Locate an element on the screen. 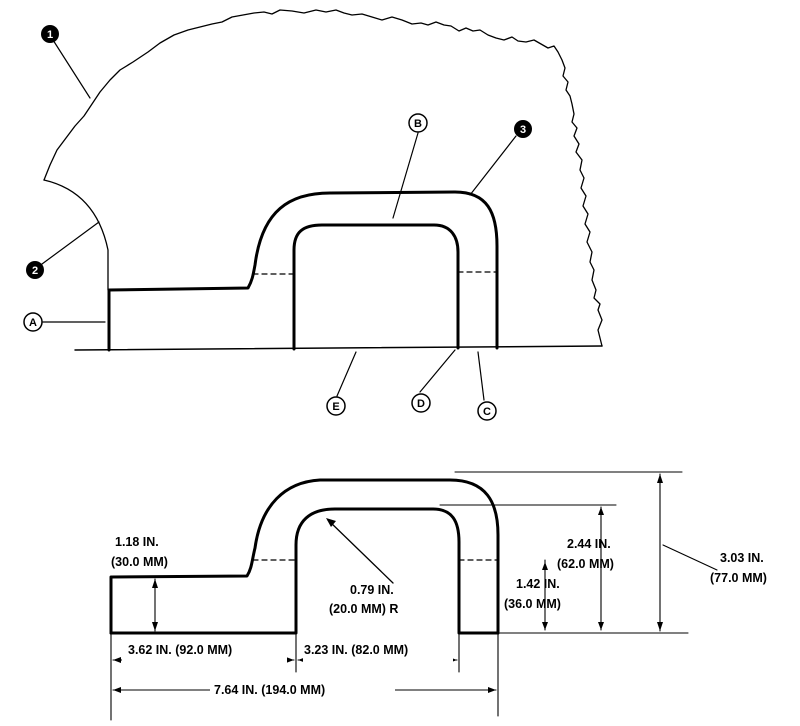 The image size is (800, 726). callout-d: D is located at coordinates (421, 403).